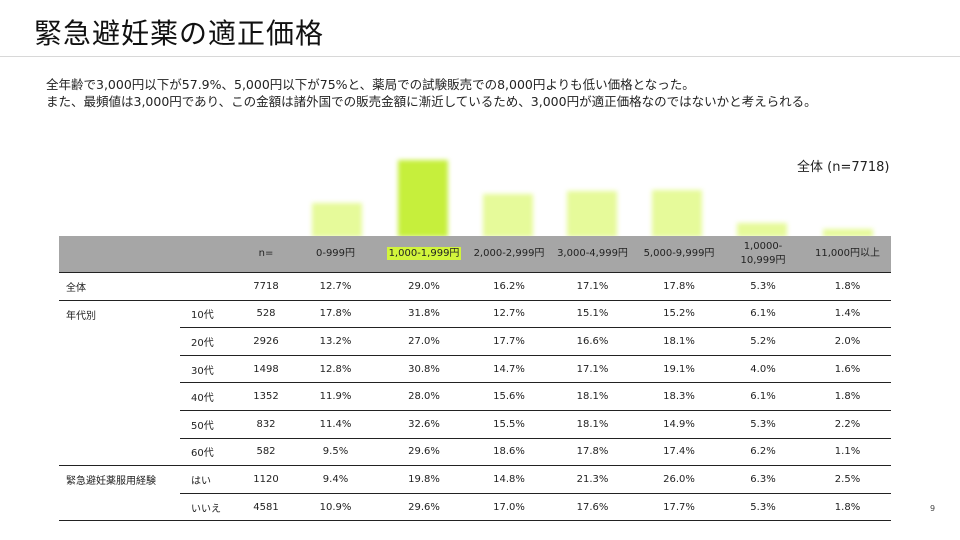  Describe the element at coordinates (509, 369) in the screenshot. I see `row-value: 14.7%` at that location.